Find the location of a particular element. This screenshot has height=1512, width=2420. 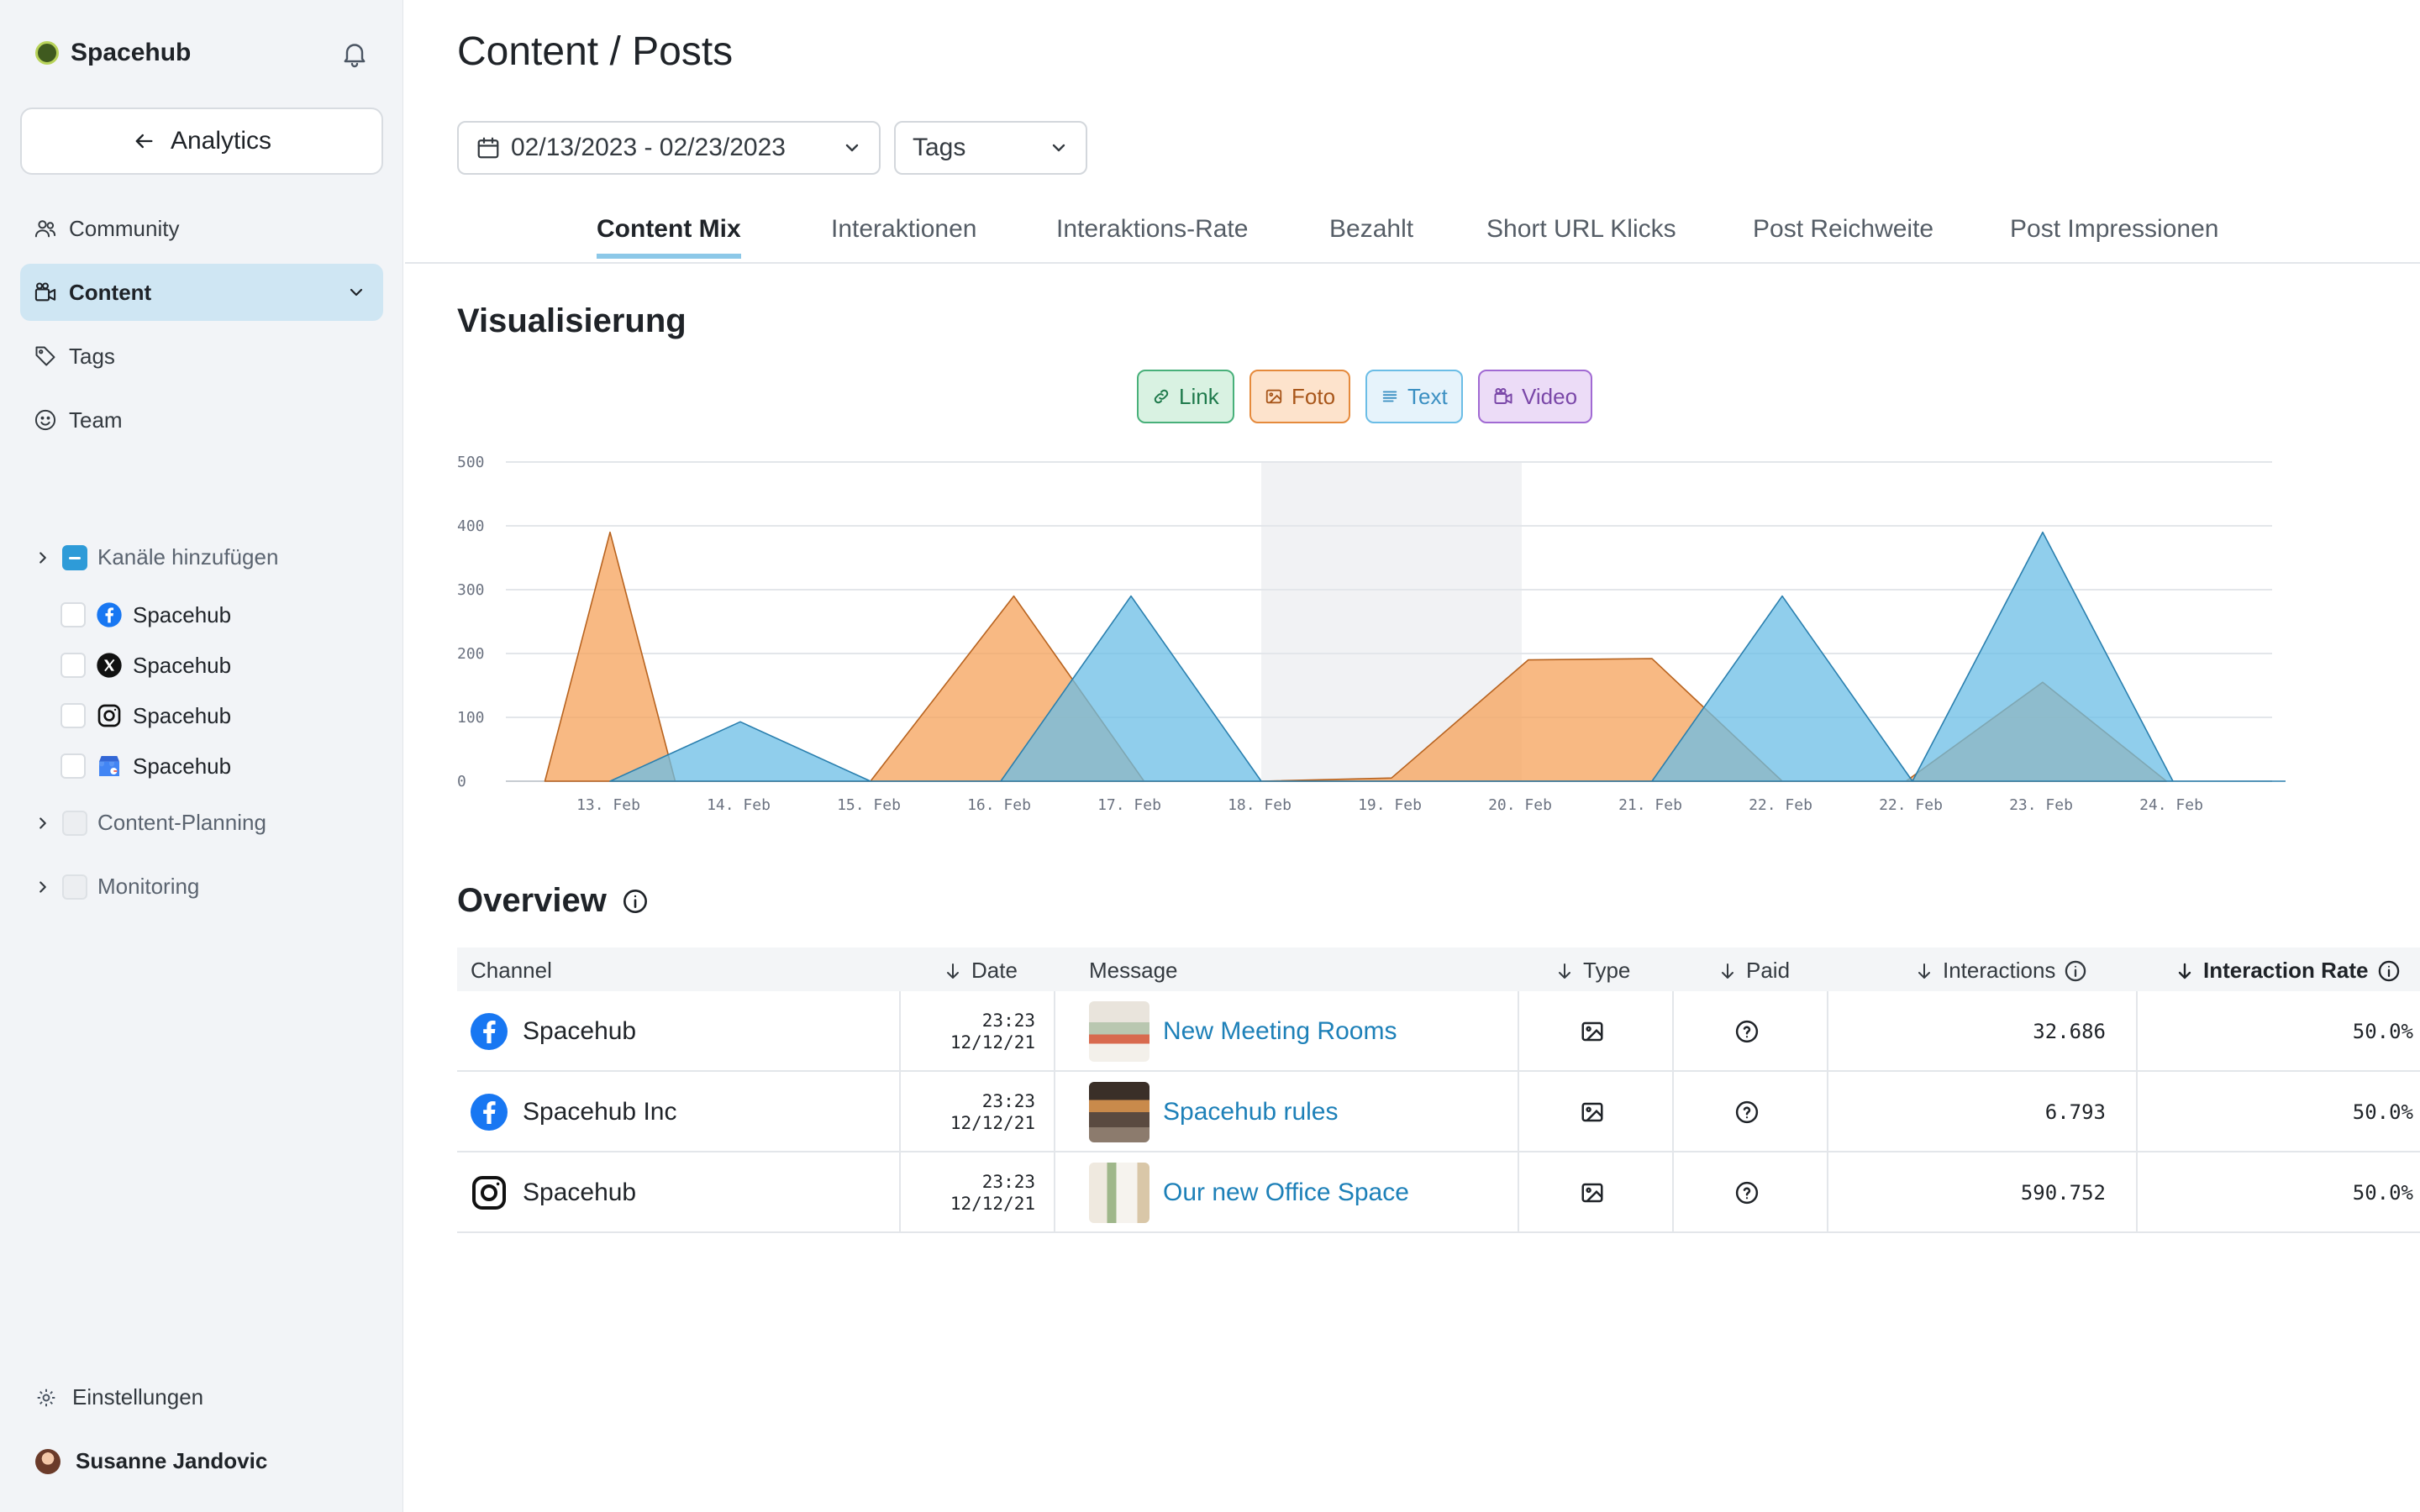

x-tick-label: 19. Feb is located at coordinates (1390, 805).